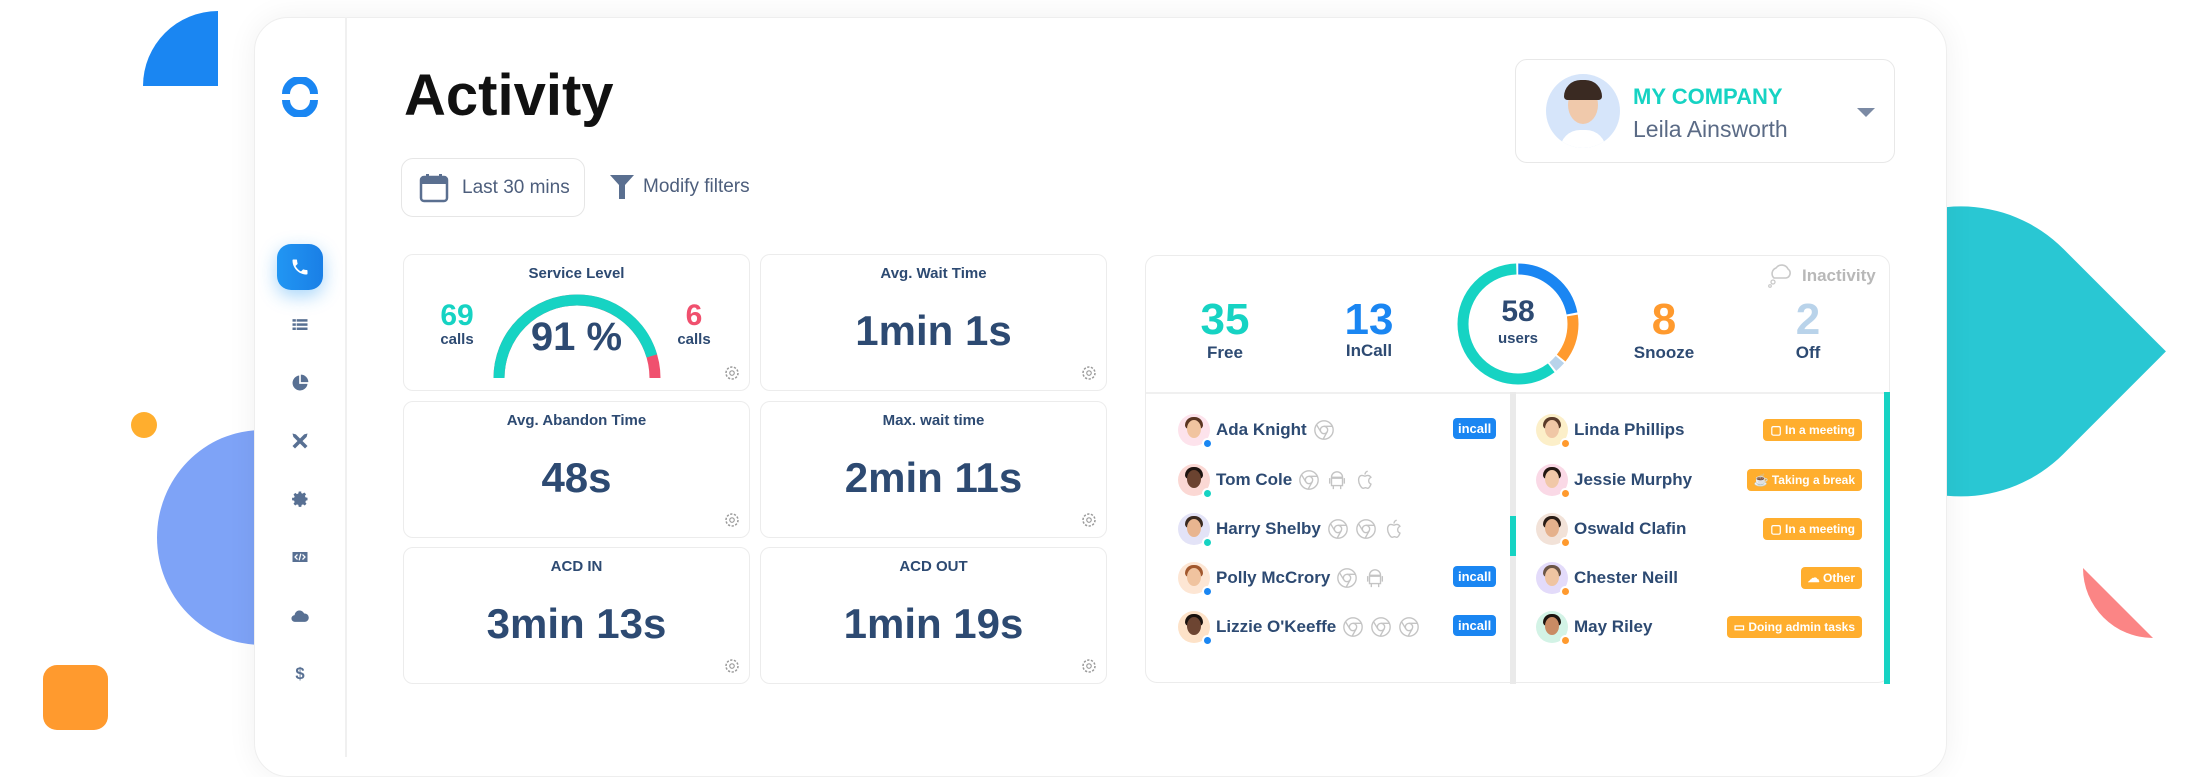 The image size is (2200, 777). Describe the element at coordinates (1282, 578) in the screenshot. I see `active-agent-row: Polly McCrory` at that location.